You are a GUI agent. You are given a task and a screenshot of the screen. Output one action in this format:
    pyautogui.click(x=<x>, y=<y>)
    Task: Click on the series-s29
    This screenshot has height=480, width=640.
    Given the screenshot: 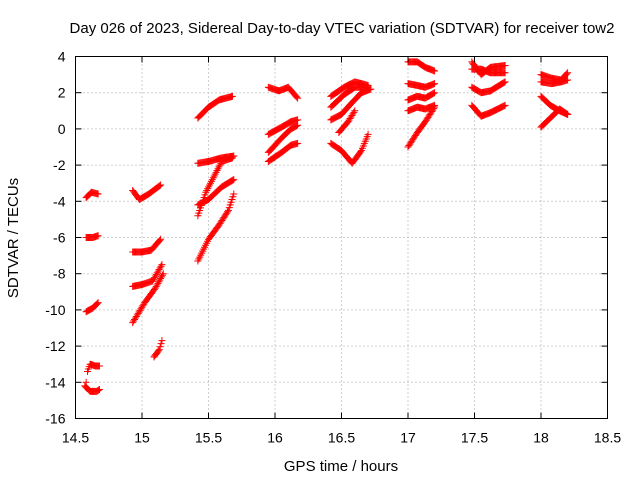 What is the action you would take?
    pyautogui.click(x=421, y=127)
    